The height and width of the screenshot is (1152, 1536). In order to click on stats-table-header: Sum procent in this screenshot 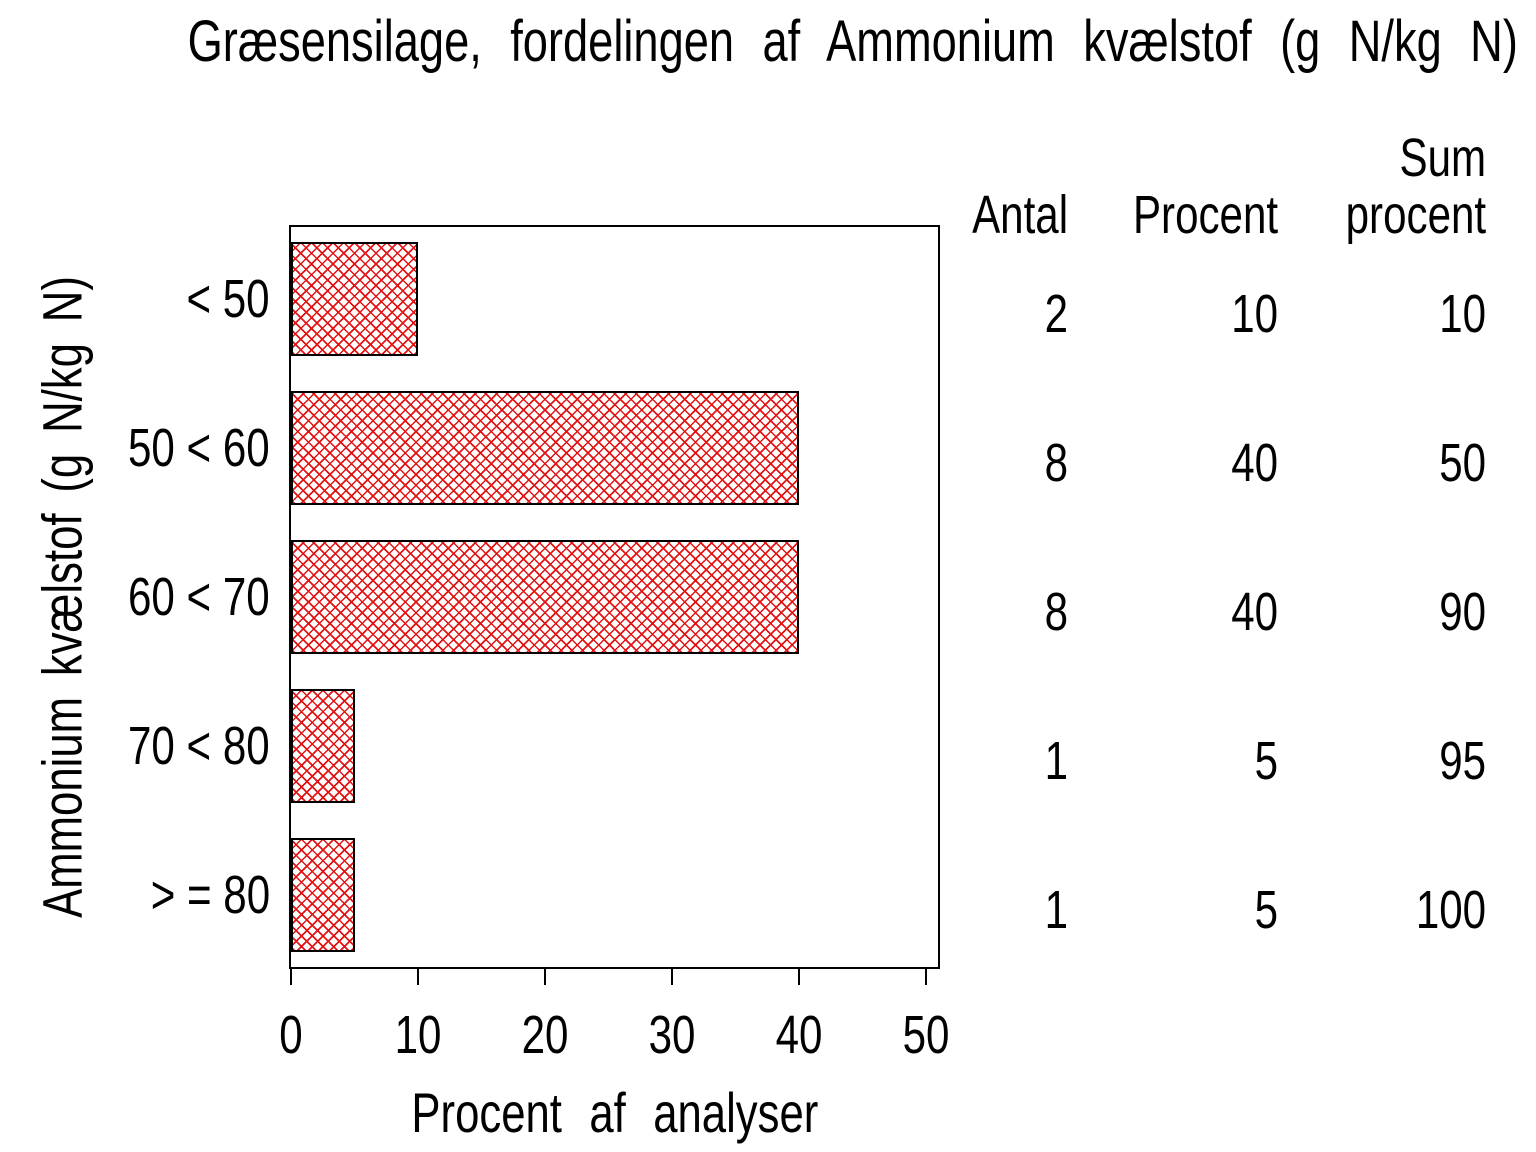, I will do `click(1416, 187)`.